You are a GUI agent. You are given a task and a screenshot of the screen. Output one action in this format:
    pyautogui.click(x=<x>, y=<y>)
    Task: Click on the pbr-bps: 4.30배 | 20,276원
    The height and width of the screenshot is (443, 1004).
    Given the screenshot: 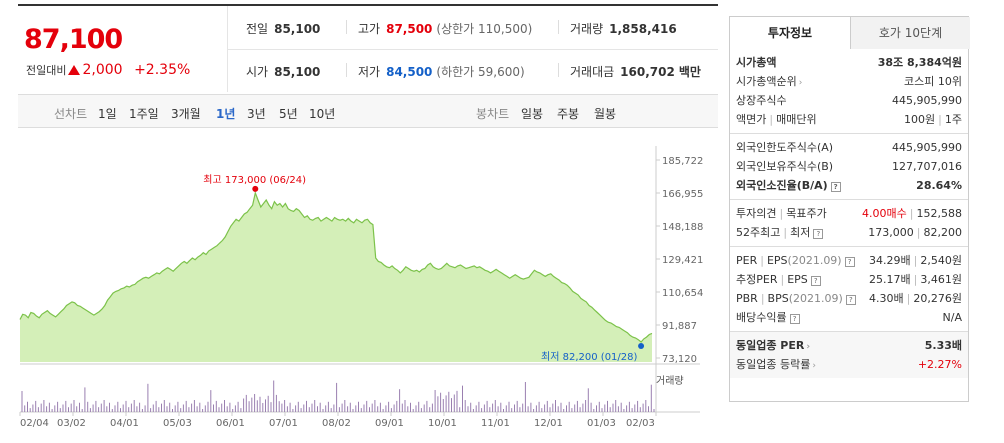 What is the action you would take?
    pyautogui.click(x=915, y=298)
    